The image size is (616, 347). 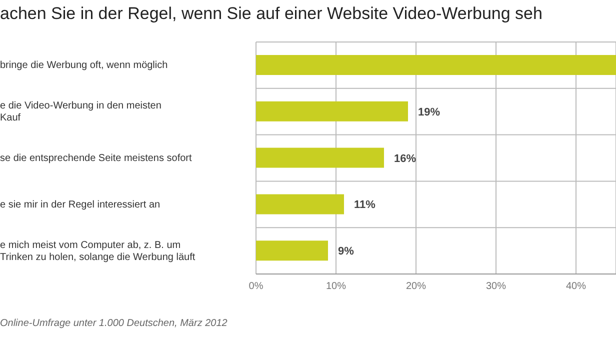 What do you see at coordinates (496, 286) in the screenshot?
I see `x-tick-label: 30%` at bounding box center [496, 286].